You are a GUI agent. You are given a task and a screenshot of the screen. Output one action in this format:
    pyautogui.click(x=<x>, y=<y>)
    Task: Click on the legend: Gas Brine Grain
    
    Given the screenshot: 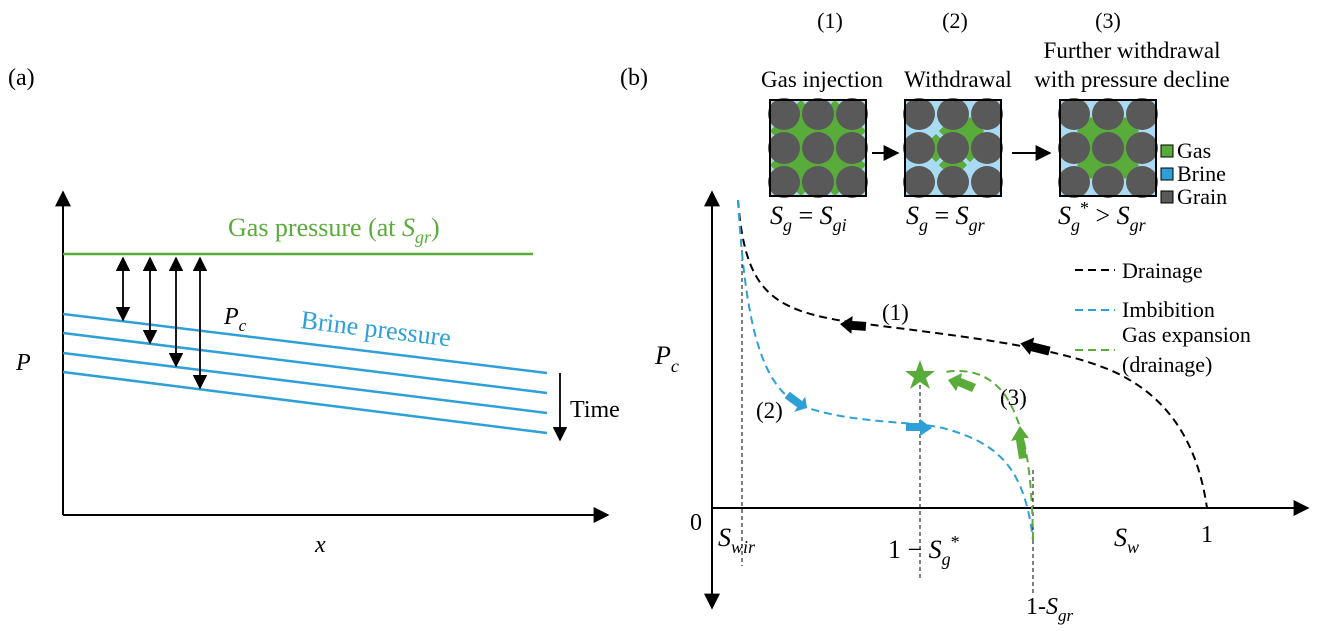 What is the action you would take?
    pyautogui.click(x=1193, y=173)
    